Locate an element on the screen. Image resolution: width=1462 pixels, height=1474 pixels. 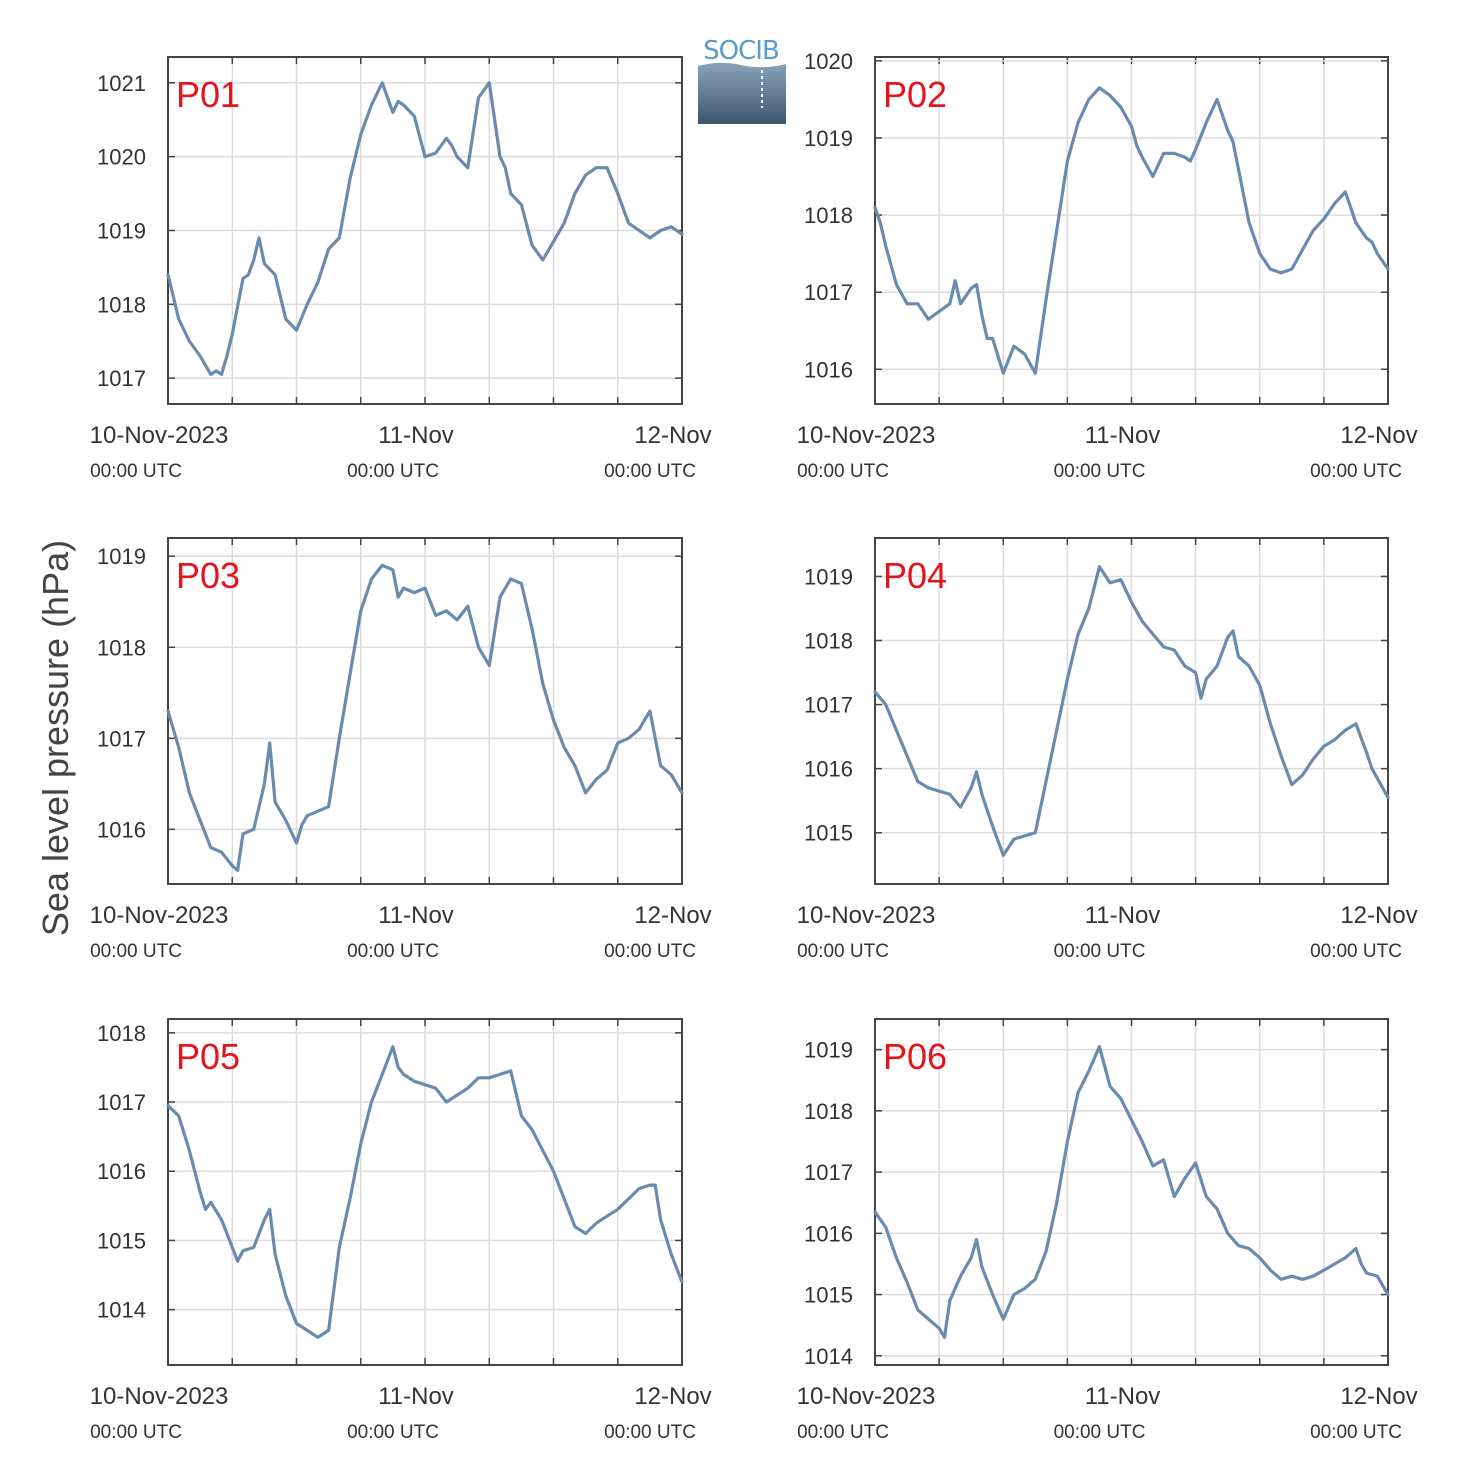
socib-logo: SOCIB is located at coordinates (742, 80).